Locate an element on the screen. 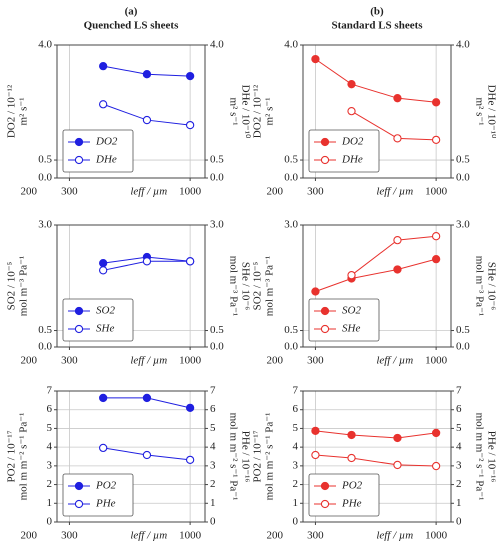 Image resolution: width=496 pixels, height=550 pixels. panel-label: (a) is located at coordinates (131, 12).